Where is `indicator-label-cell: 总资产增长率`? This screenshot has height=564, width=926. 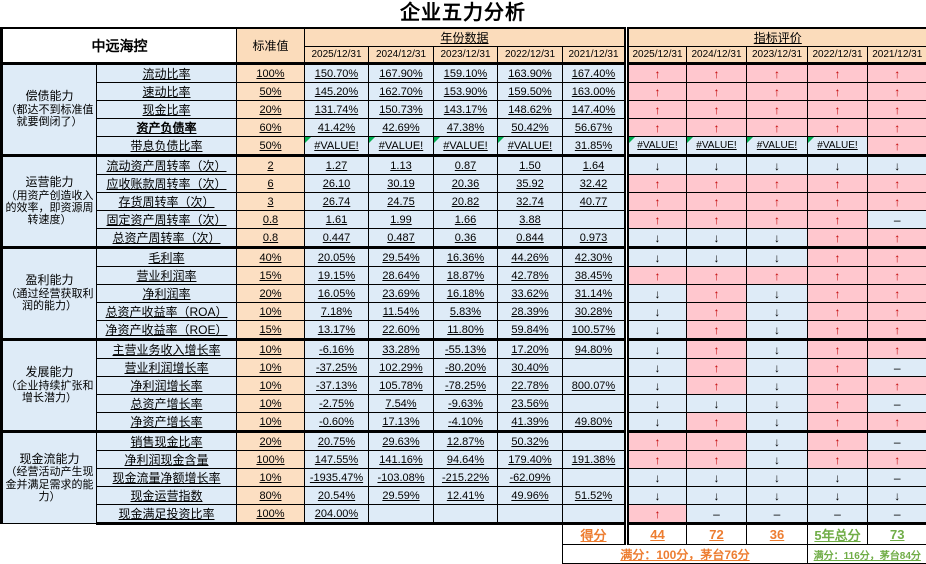 indicator-label-cell: 总资产增长率 is located at coordinates (167, 404).